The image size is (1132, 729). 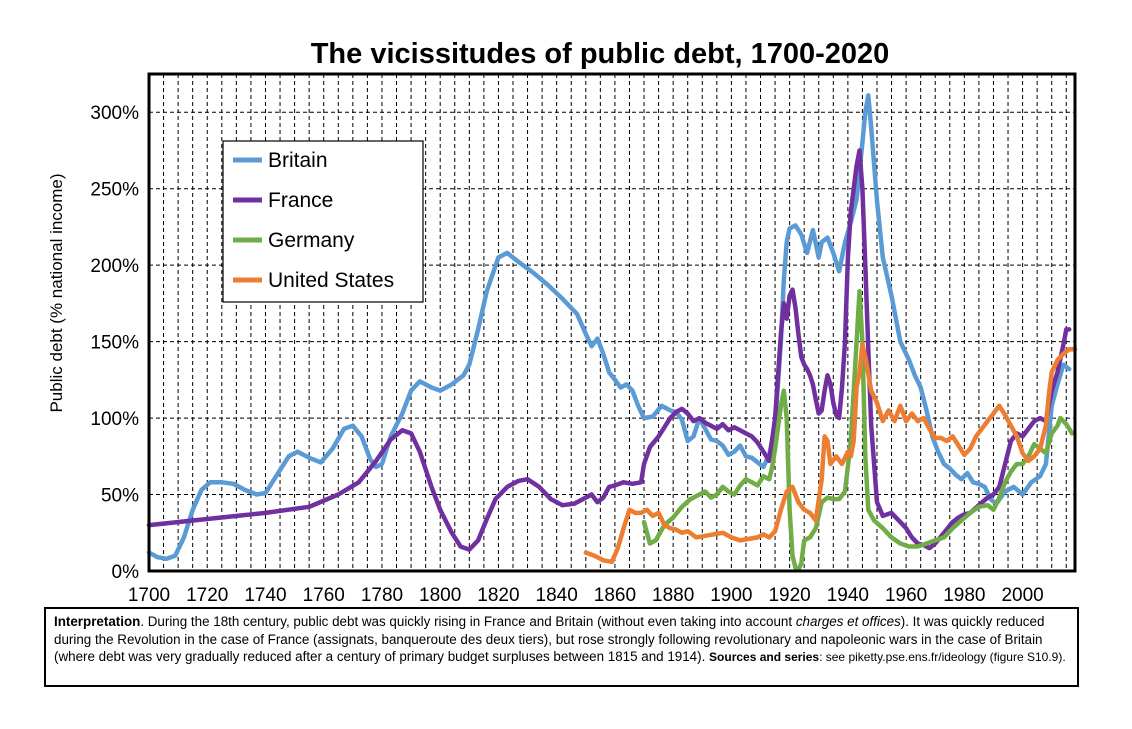 What do you see at coordinates (673, 595) in the screenshot?
I see `x-tick-label: 1880` at bounding box center [673, 595].